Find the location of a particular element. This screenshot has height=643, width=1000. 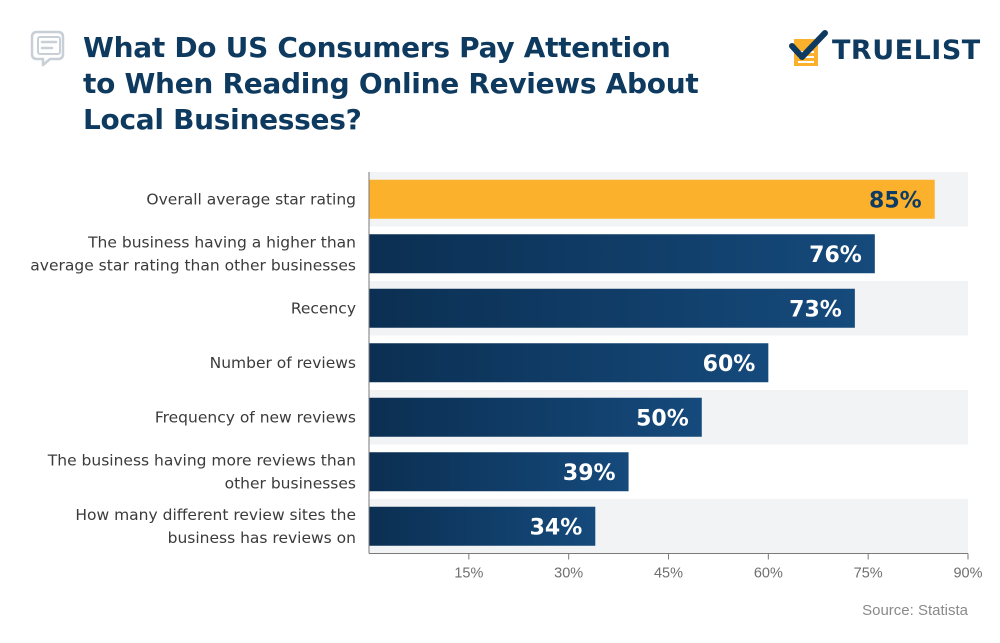

truelist-logo: TRUELIST is located at coordinates (884, 50).